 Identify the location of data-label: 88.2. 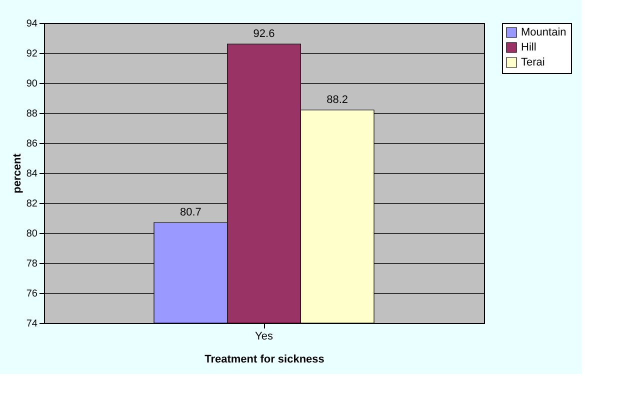
(337, 100).